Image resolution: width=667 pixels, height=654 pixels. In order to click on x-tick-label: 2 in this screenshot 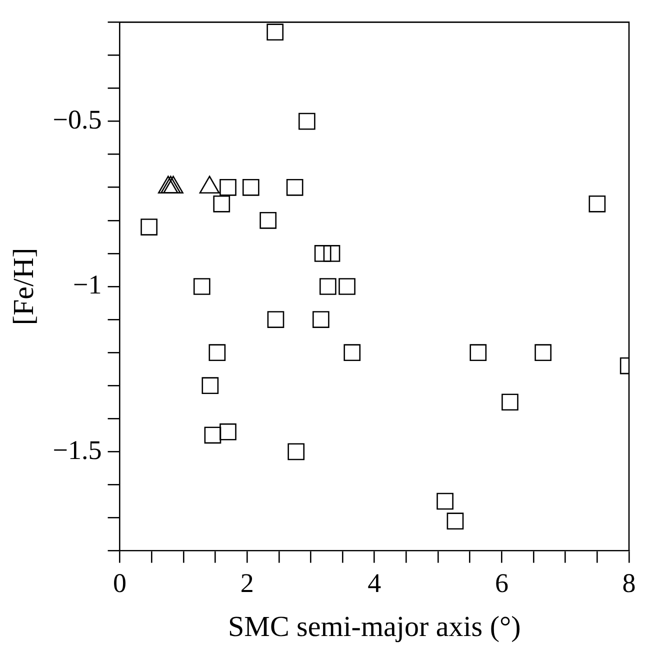, I will do `click(247, 583)`.